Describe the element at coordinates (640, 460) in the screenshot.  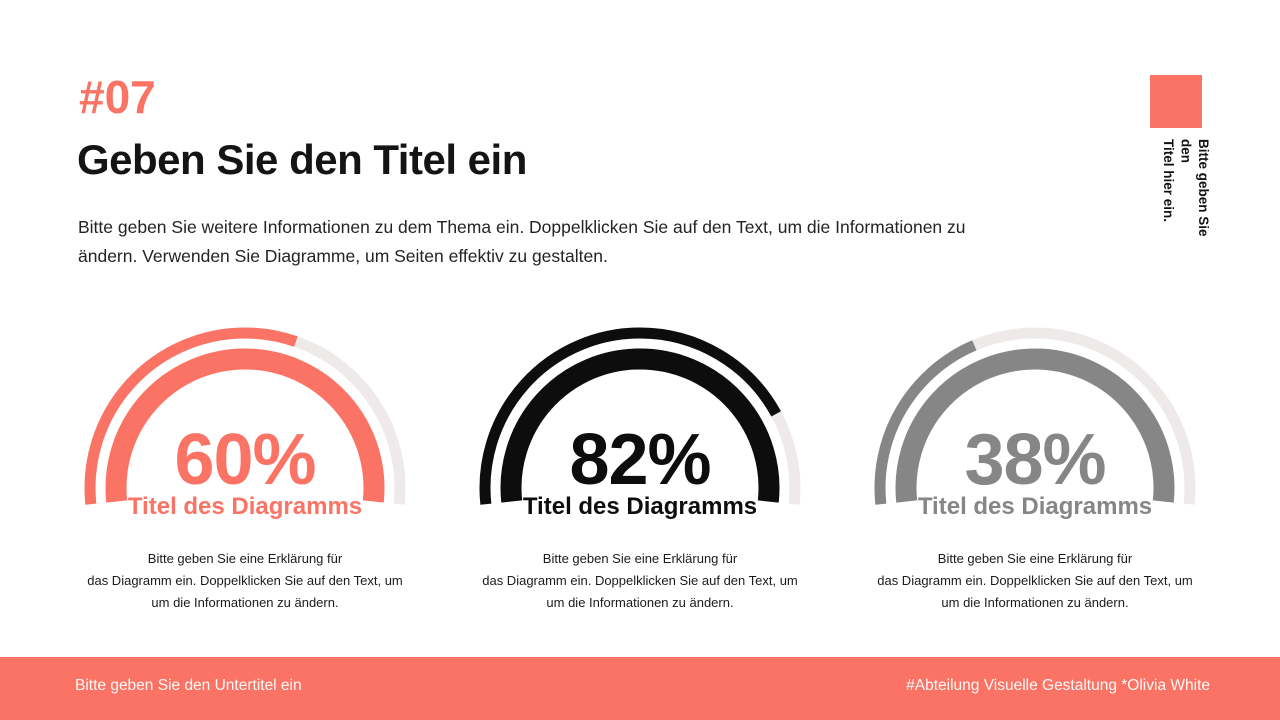
I see `gauge-value: 82%` at that location.